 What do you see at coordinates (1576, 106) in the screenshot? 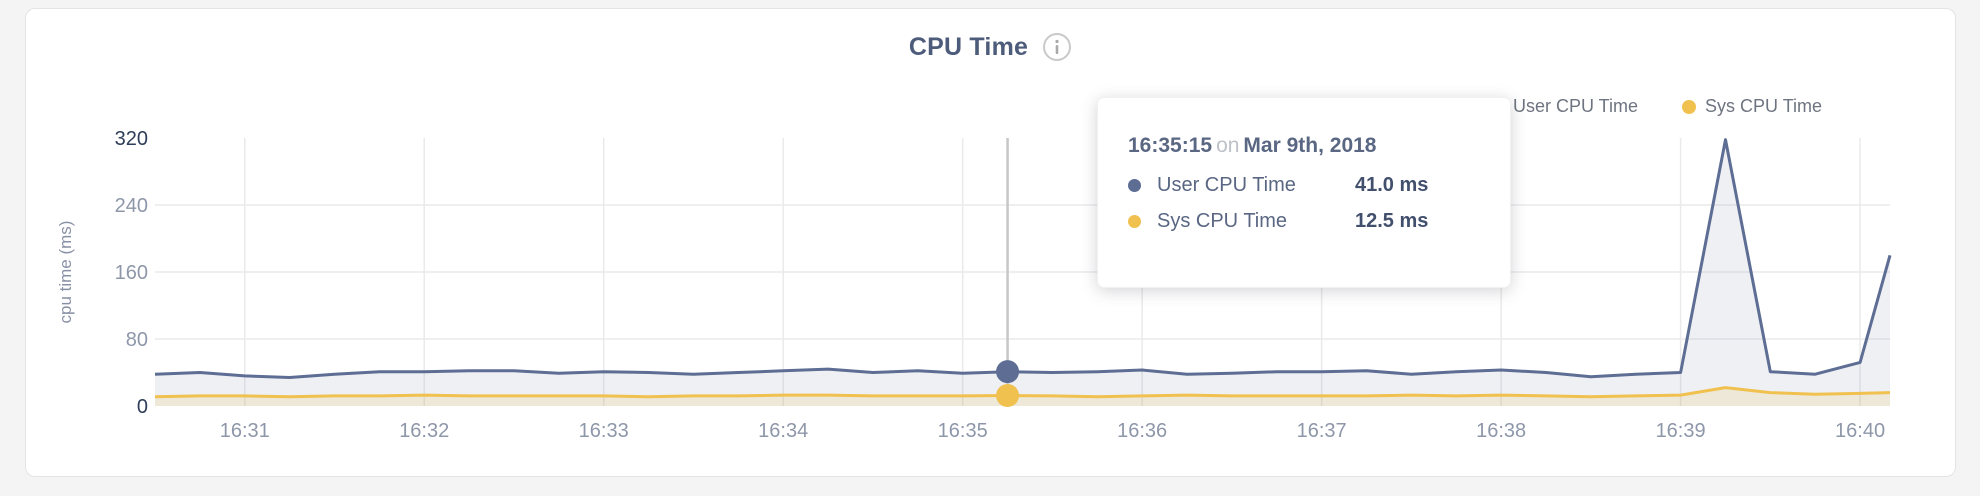
I see `legend-label-user: User CPU Time` at bounding box center [1576, 106].